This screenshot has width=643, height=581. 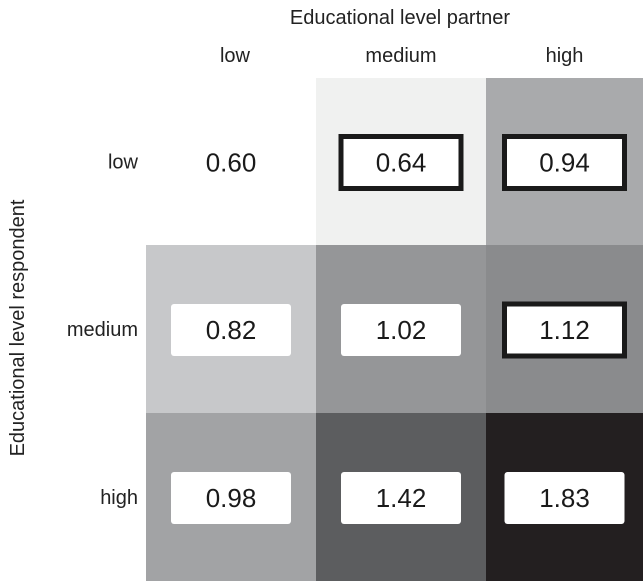 I want to click on heatmap-cell-medium-low: 0.82, so click(x=231, y=329).